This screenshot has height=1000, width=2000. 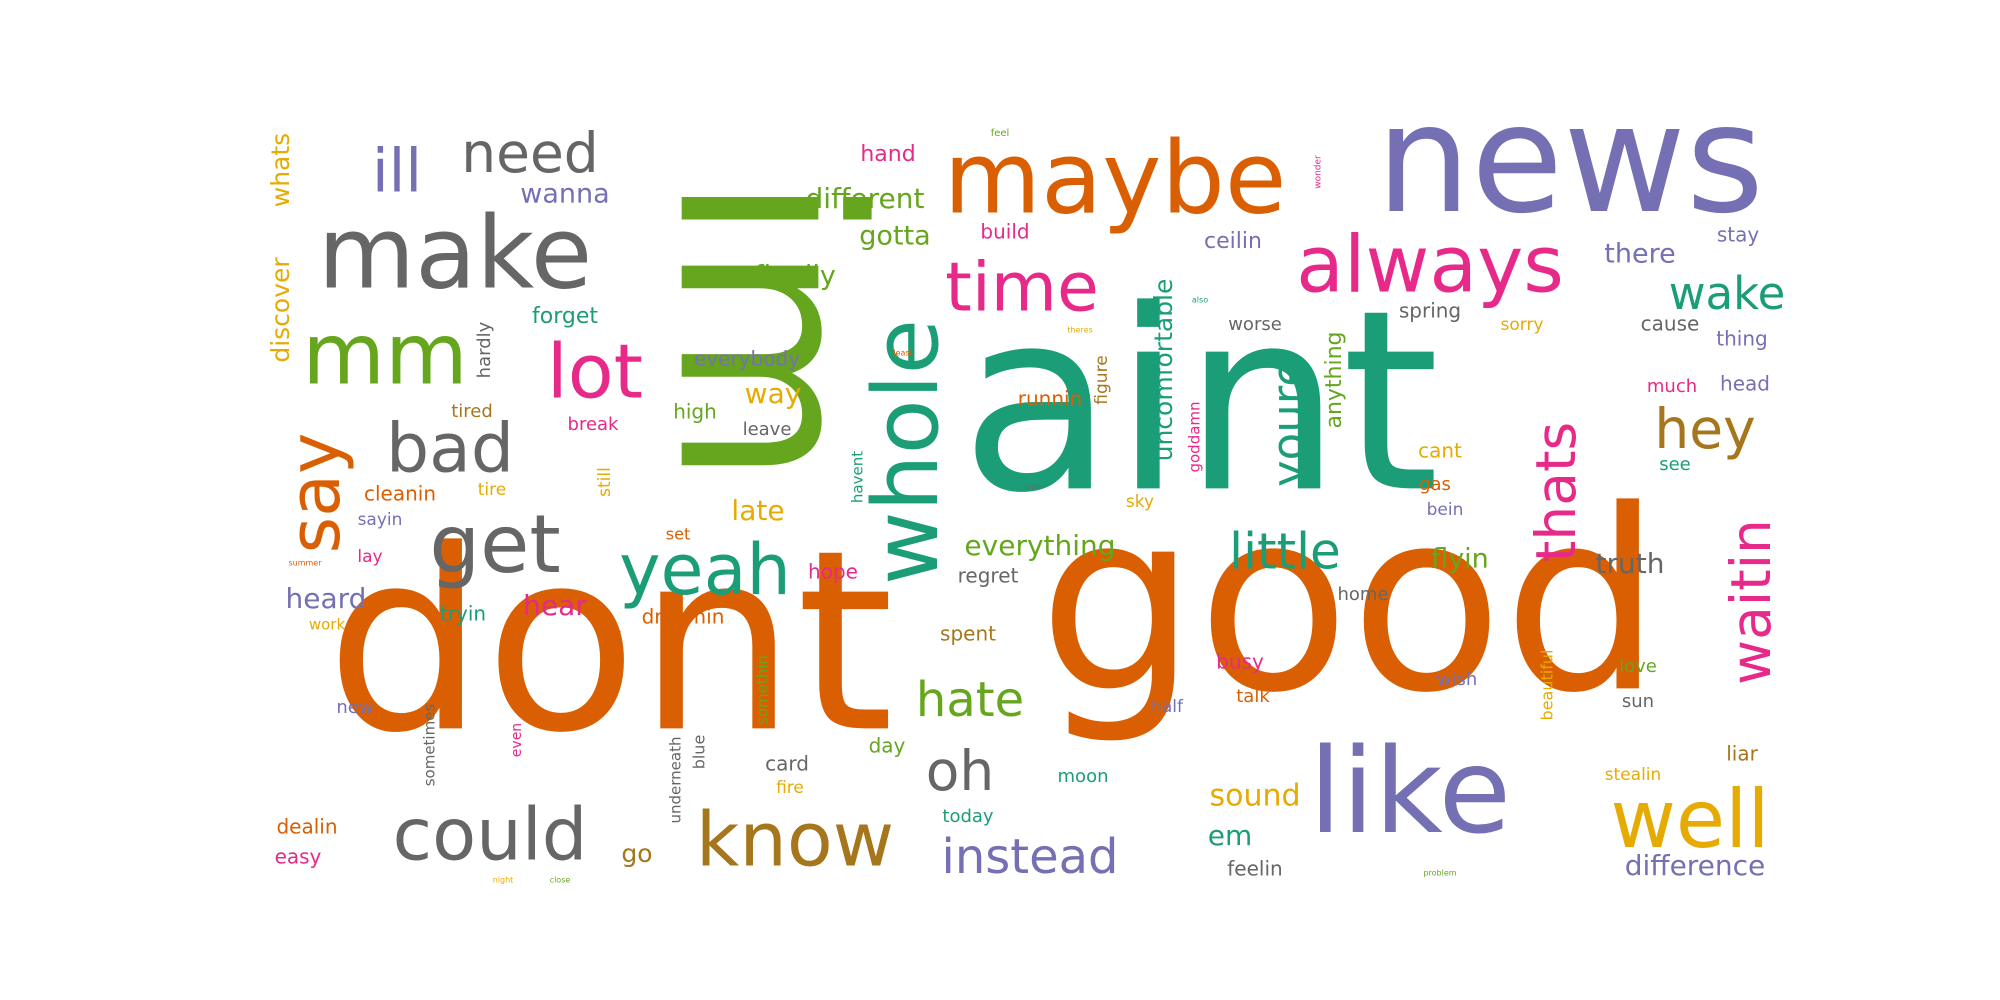 I want to click on word-love: love, so click(x=1638, y=666).